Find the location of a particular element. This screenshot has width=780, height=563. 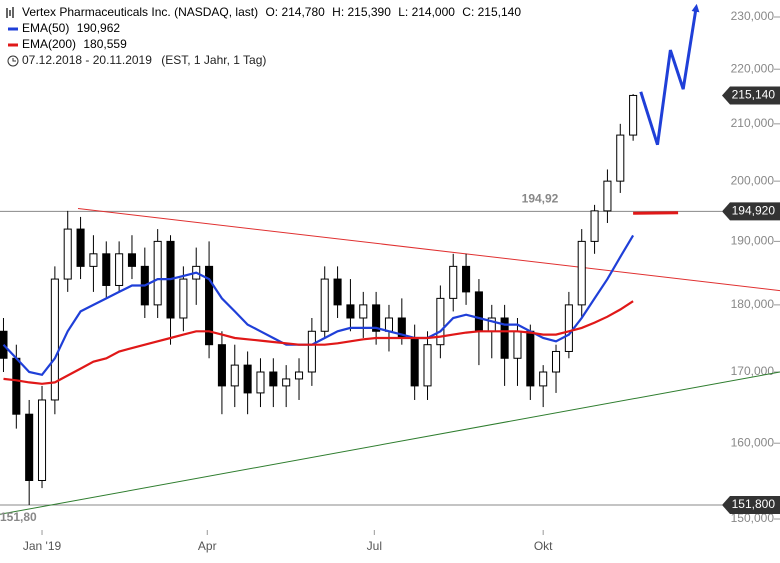

x-tick-label: Apr is located at coordinates (207, 546).